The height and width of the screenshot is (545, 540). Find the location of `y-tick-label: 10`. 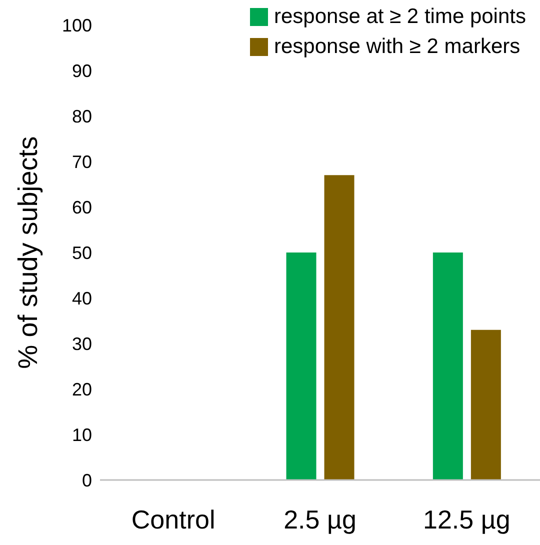

y-tick-label: 10 is located at coordinates (82, 434).